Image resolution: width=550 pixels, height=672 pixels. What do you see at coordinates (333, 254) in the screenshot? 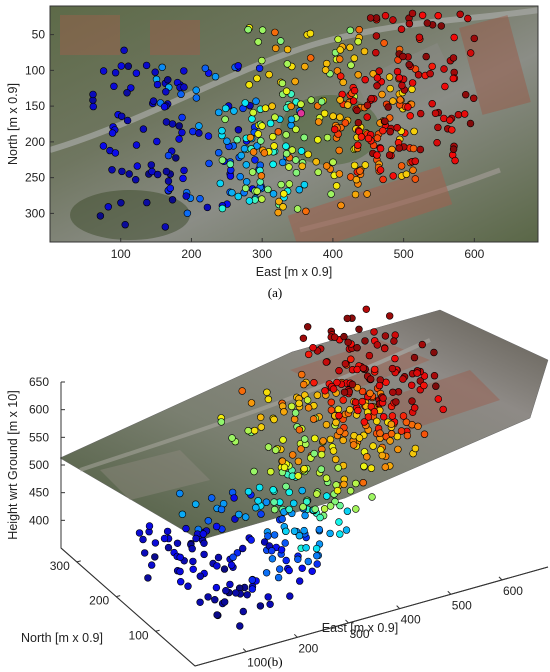
I see `x-tick-label: 400` at bounding box center [333, 254].